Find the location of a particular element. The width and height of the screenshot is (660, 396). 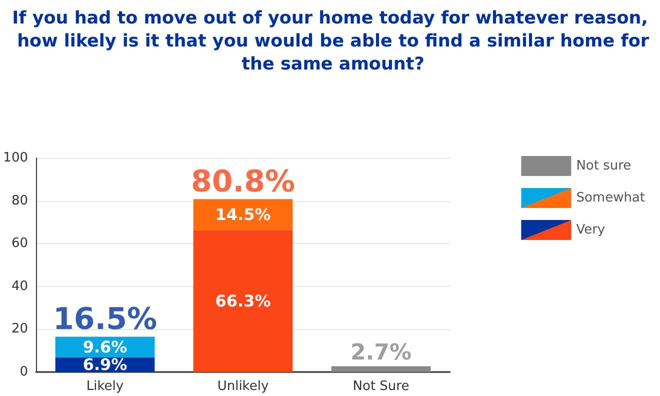

data-label: 66.3% is located at coordinates (243, 301).